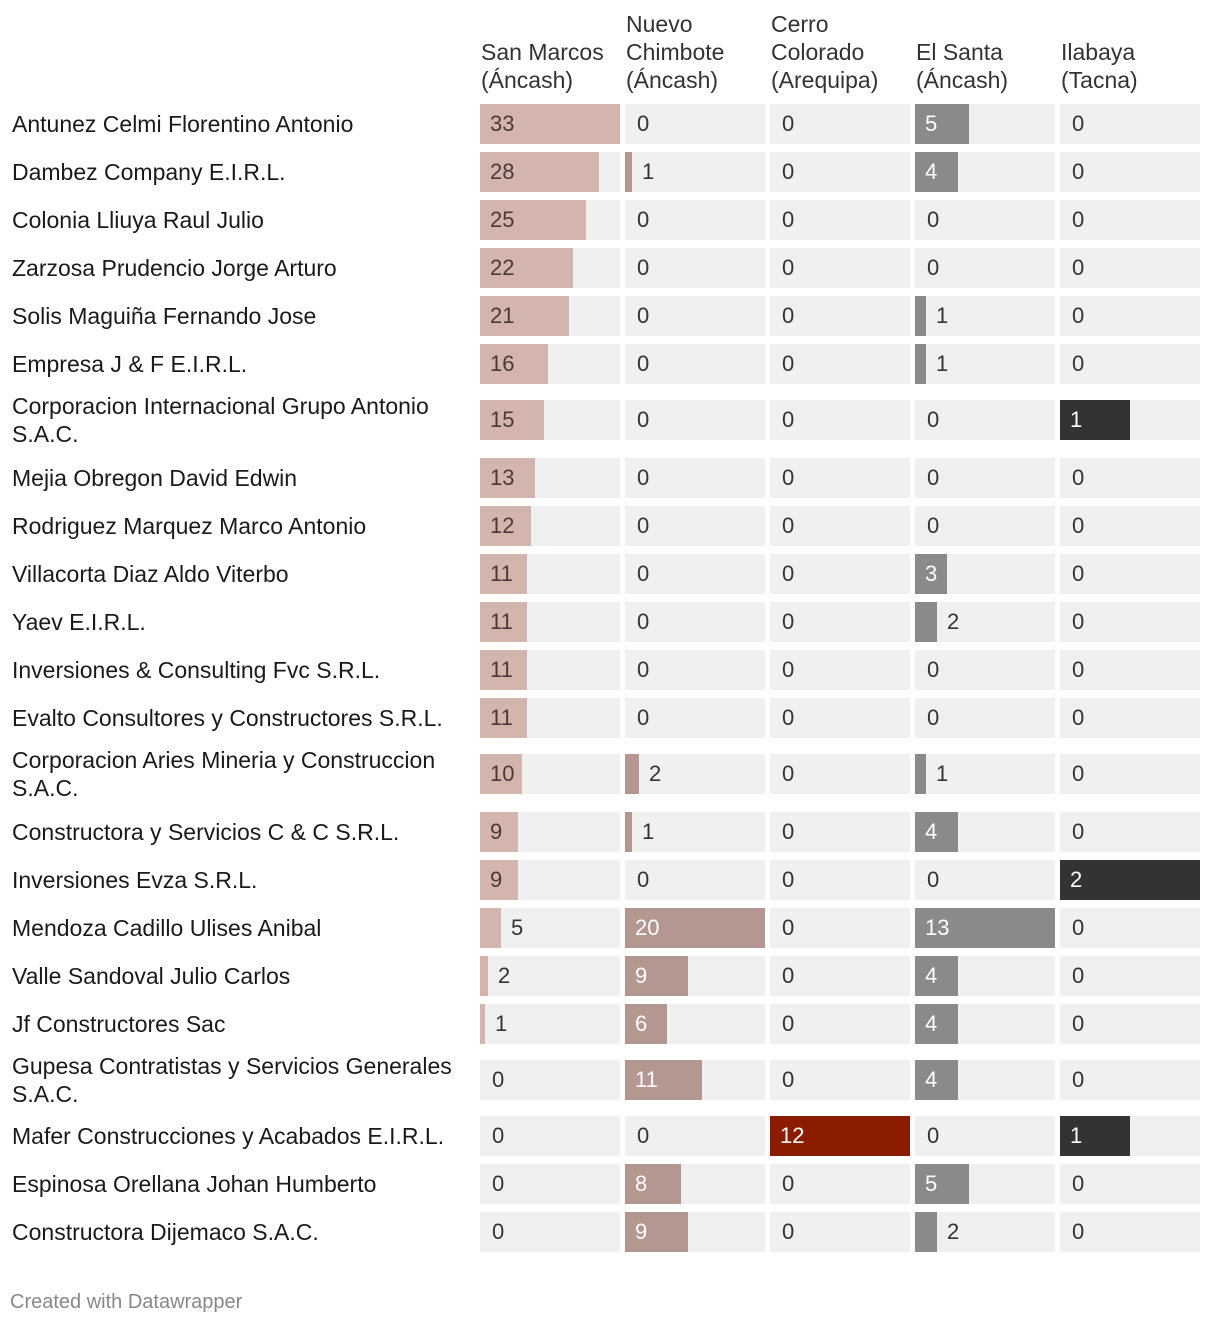  What do you see at coordinates (167, 928) in the screenshot?
I see `row-label: Mendoza Cadillo Ulises Anibal` at bounding box center [167, 928].